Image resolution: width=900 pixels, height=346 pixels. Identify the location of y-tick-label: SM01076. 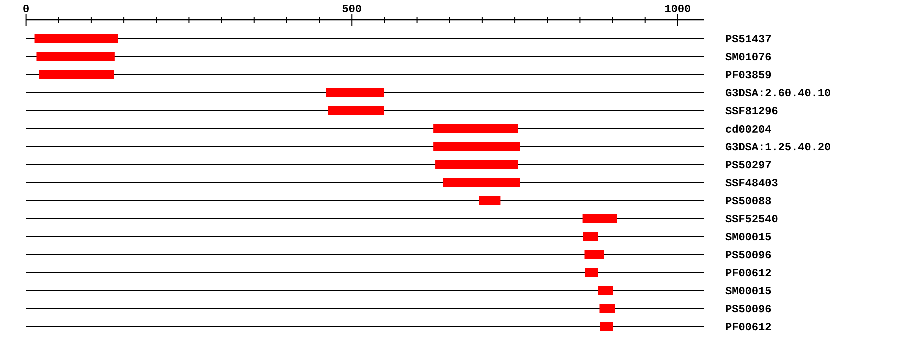
(749, 57).